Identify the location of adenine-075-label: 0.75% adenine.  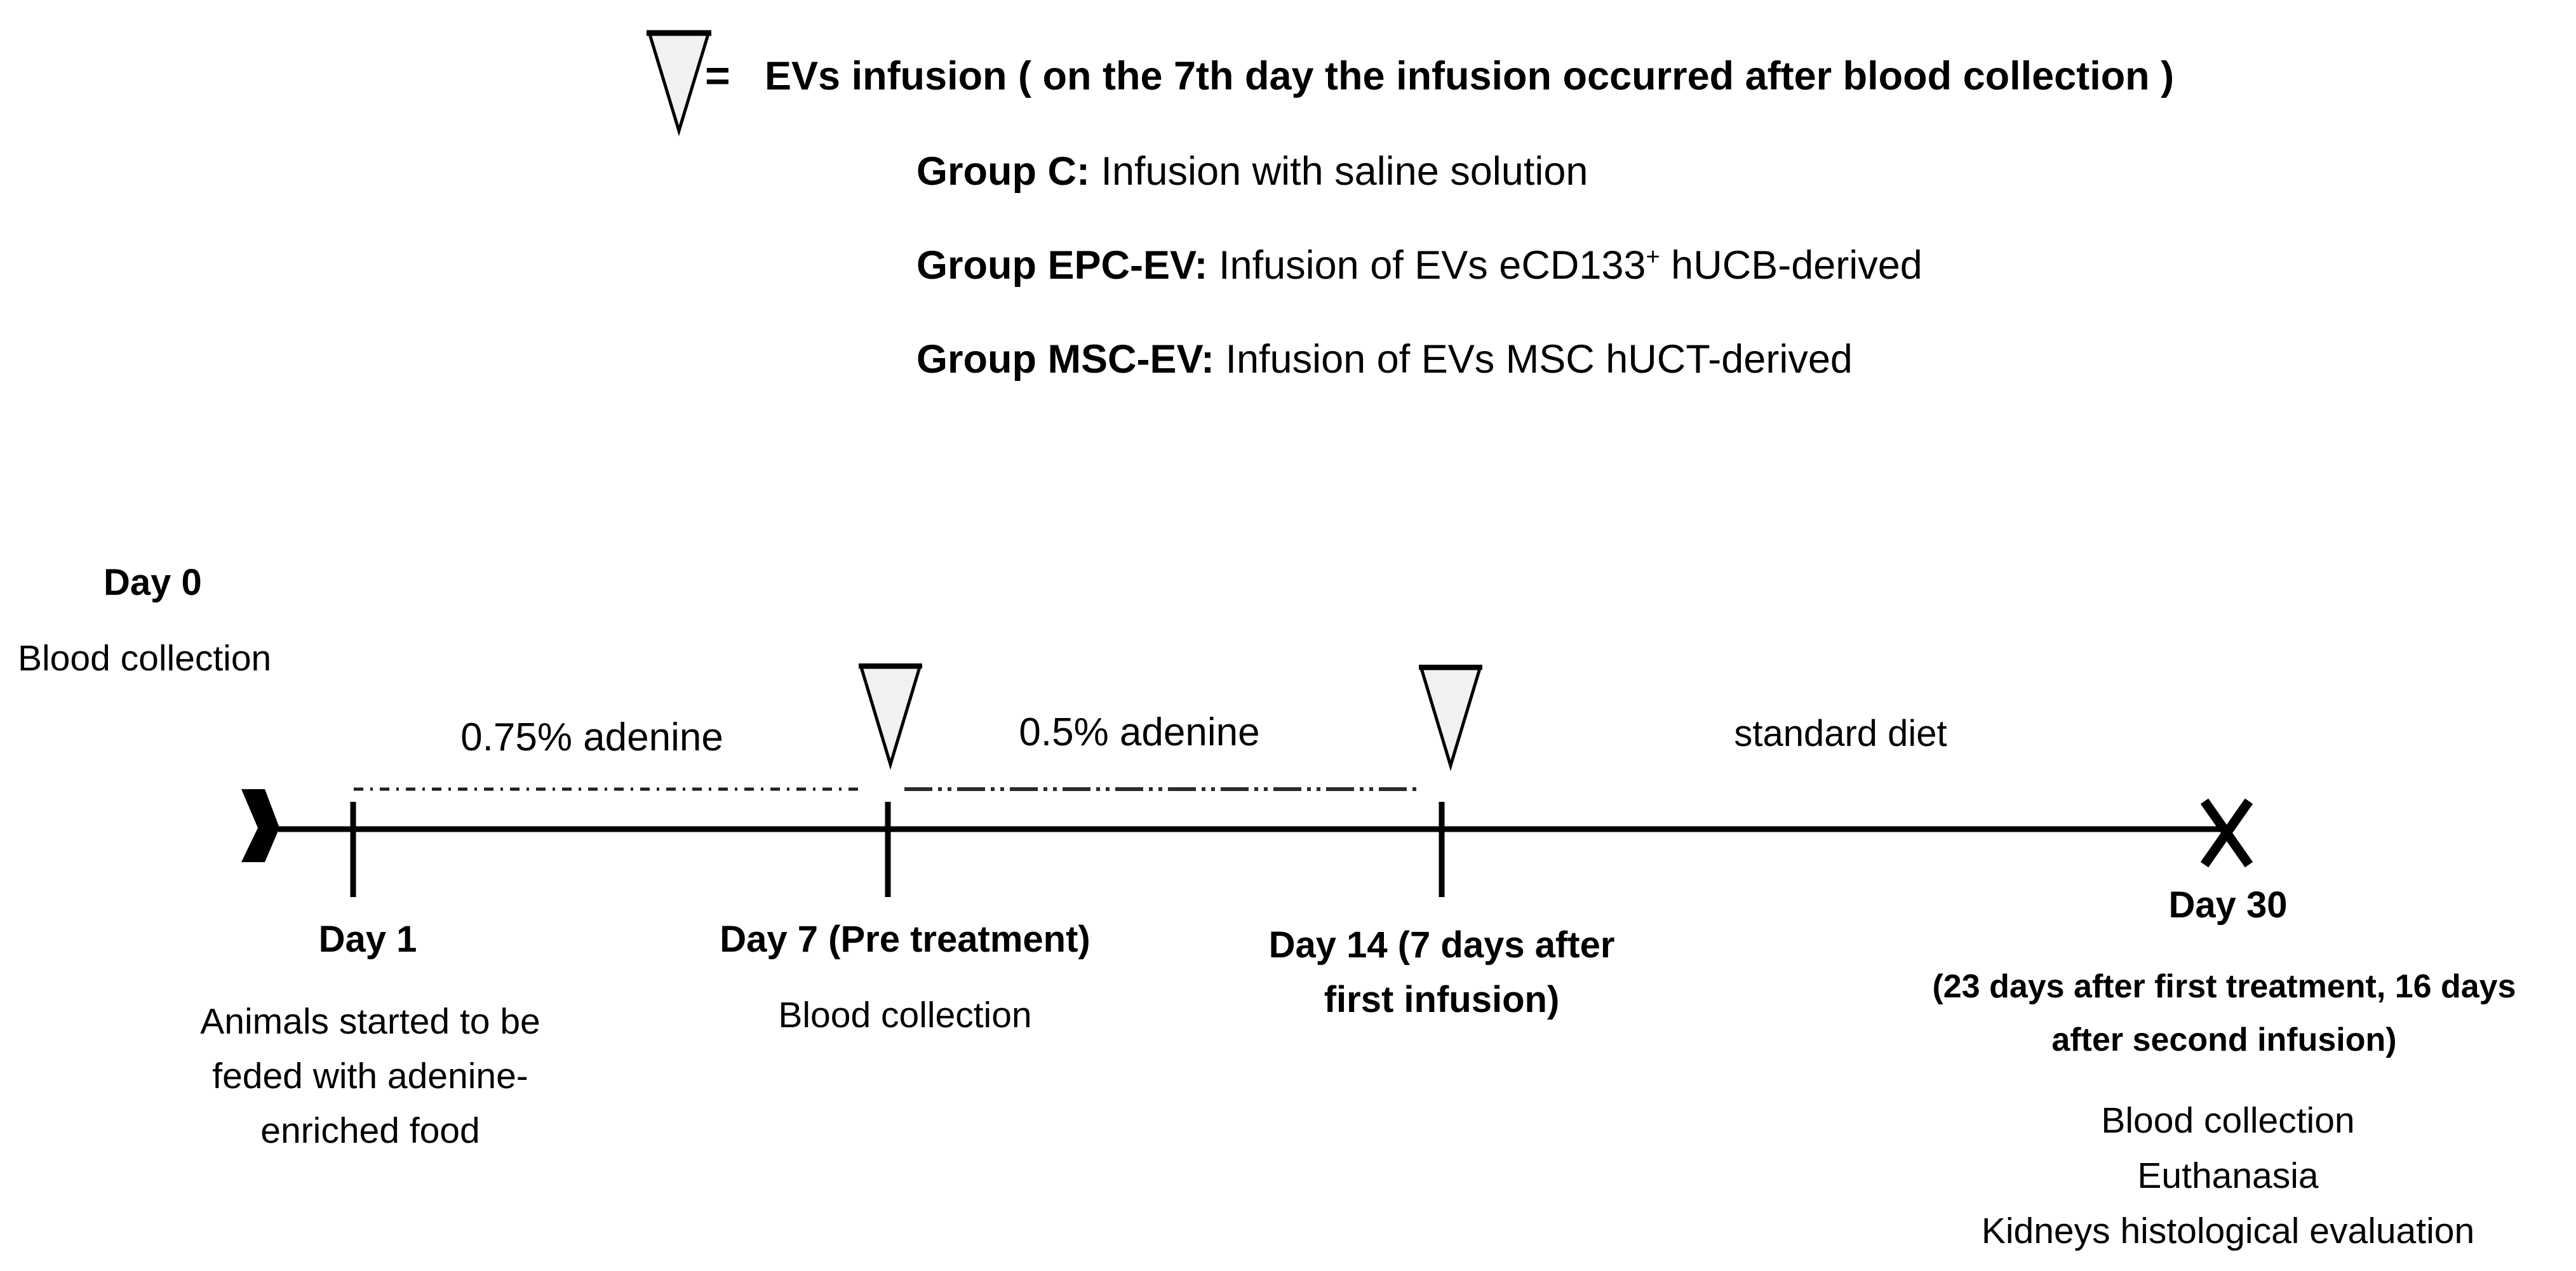
(591, 737).